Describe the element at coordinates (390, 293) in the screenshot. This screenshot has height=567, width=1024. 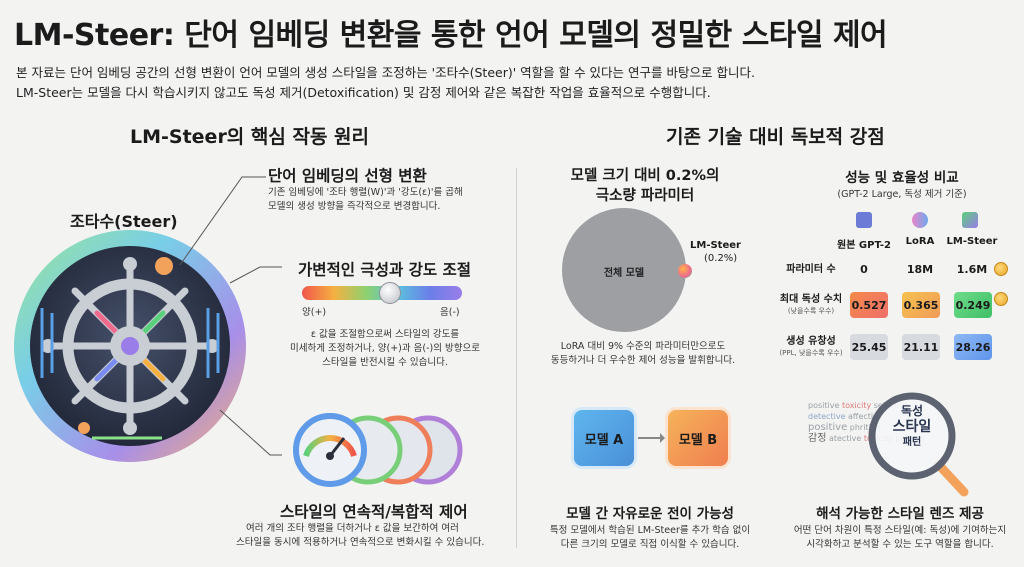
I see `polarity-slider-knob` at that location.